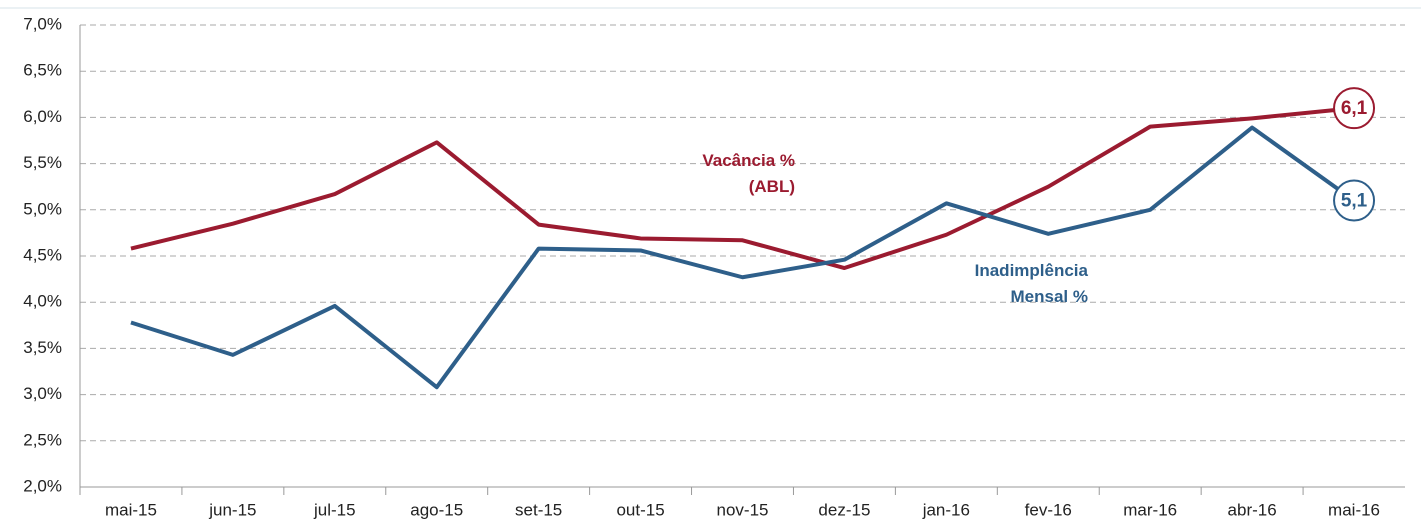 The image size is (1421, 522). Describe the element at coordinates (232, 509) in the screenshot. I see `x-tick-label: jun-15` at that location.